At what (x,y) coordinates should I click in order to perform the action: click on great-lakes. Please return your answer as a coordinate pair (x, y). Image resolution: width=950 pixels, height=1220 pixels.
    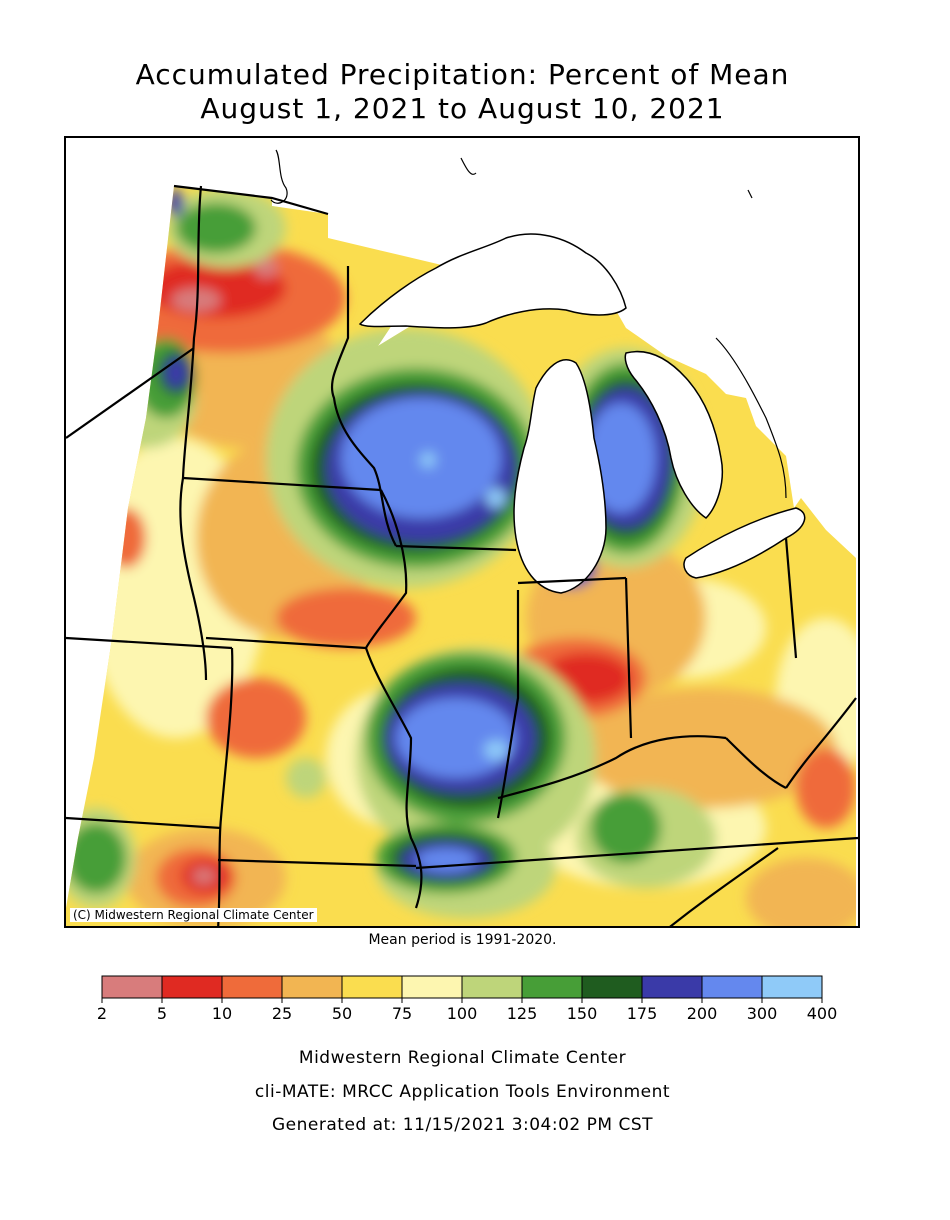
    Looking at the image, I should click on (582, 413).